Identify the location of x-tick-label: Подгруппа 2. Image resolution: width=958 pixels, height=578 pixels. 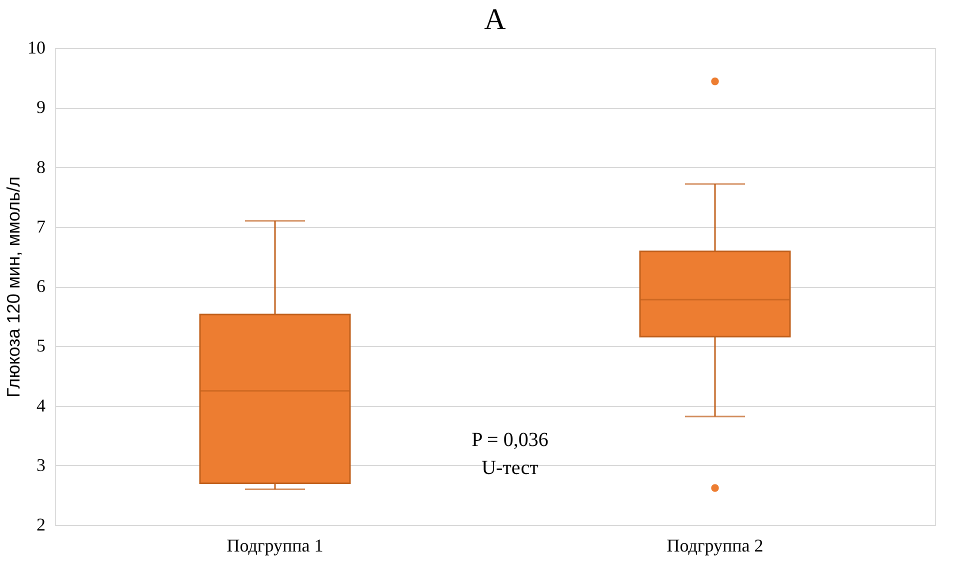
(715, 546).